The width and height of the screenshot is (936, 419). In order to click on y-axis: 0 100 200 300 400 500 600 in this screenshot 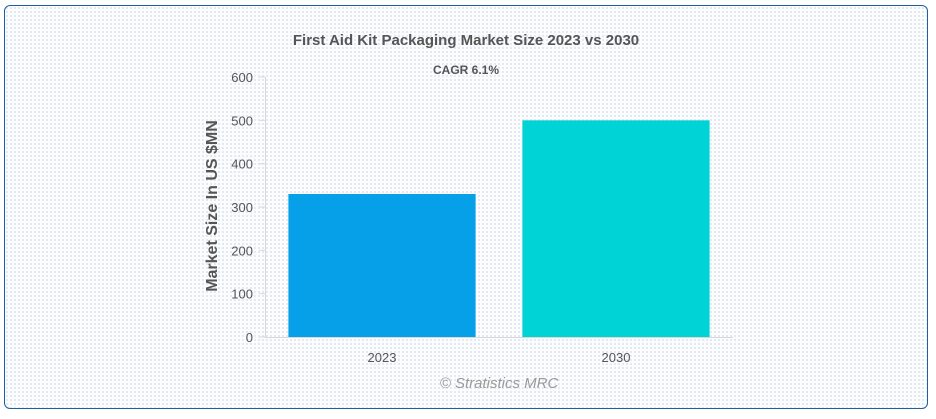, I will do `click(248, 207)`.